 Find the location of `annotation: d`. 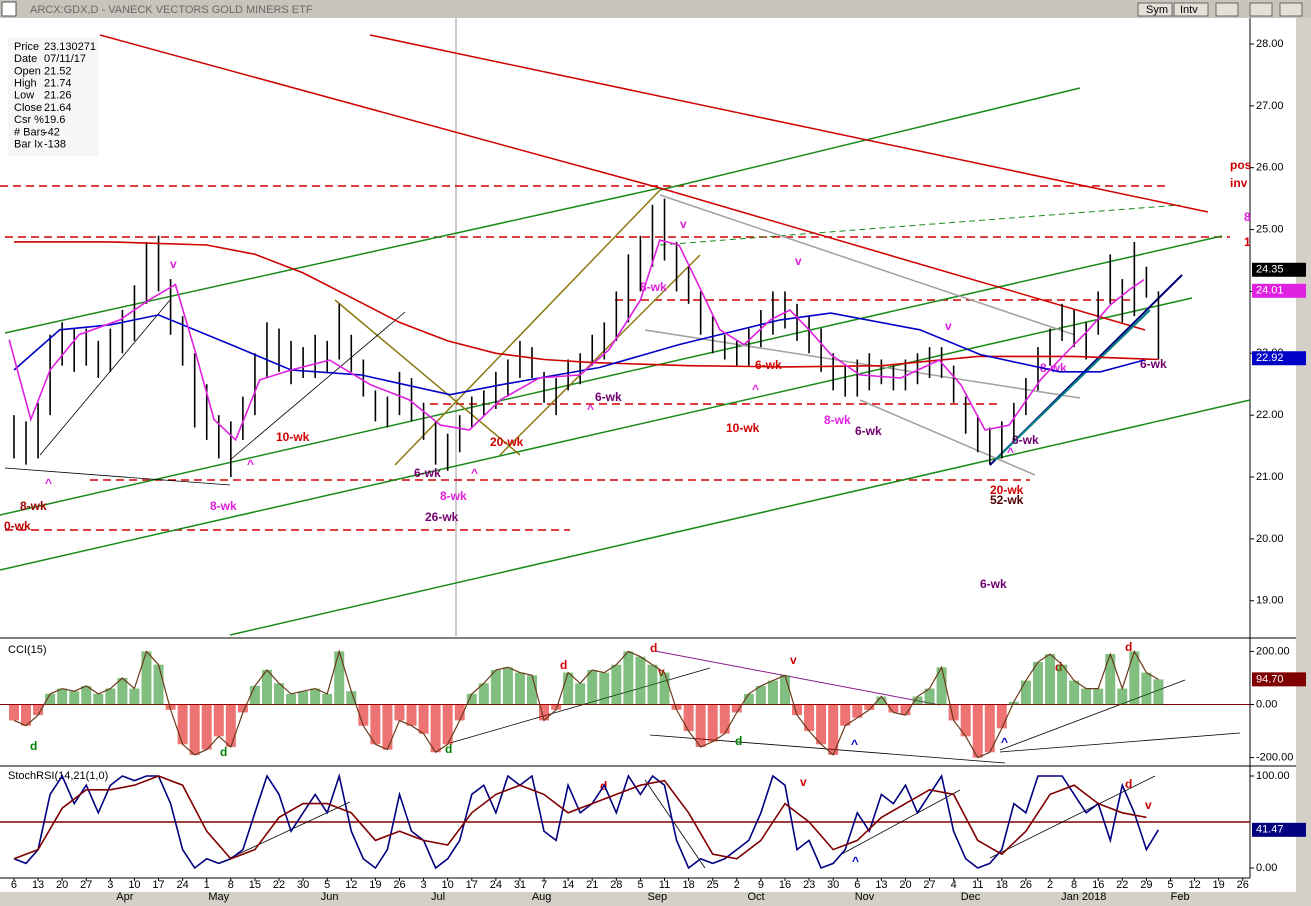

annotation: d is located at coordinates (563, 665).